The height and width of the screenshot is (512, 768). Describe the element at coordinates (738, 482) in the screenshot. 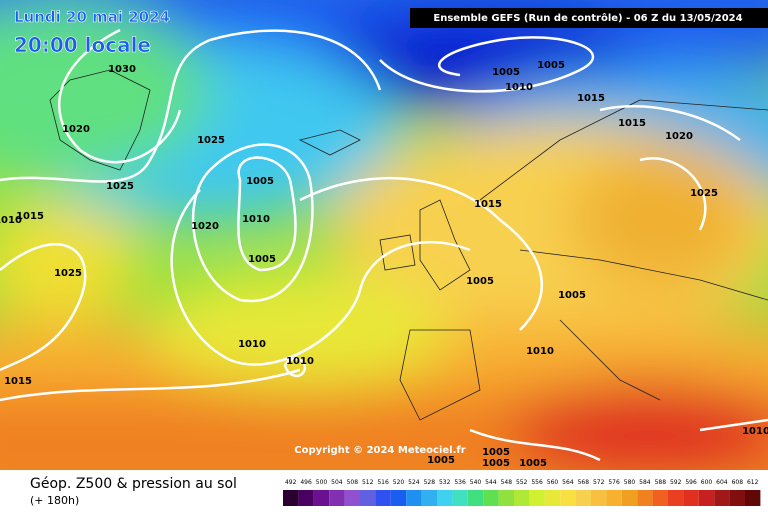

I see `scale-label: 608` at that location.